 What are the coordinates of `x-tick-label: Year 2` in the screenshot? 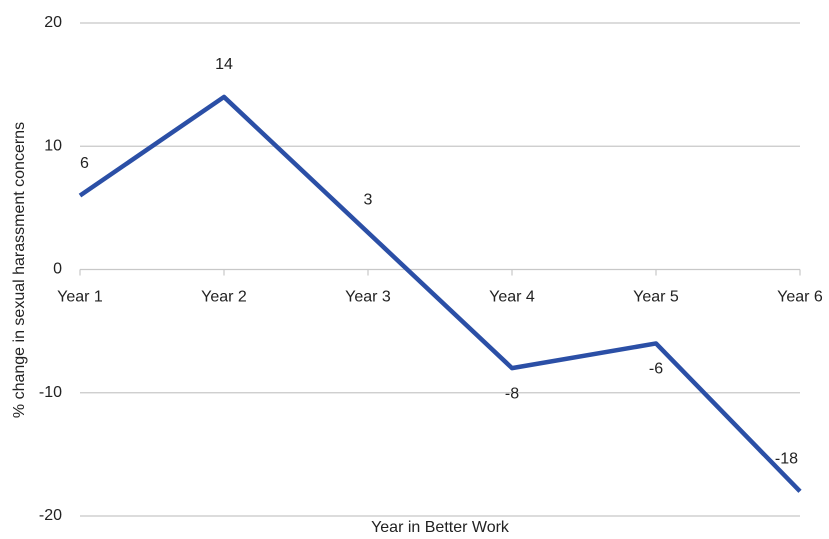 It's located at (224, 297).